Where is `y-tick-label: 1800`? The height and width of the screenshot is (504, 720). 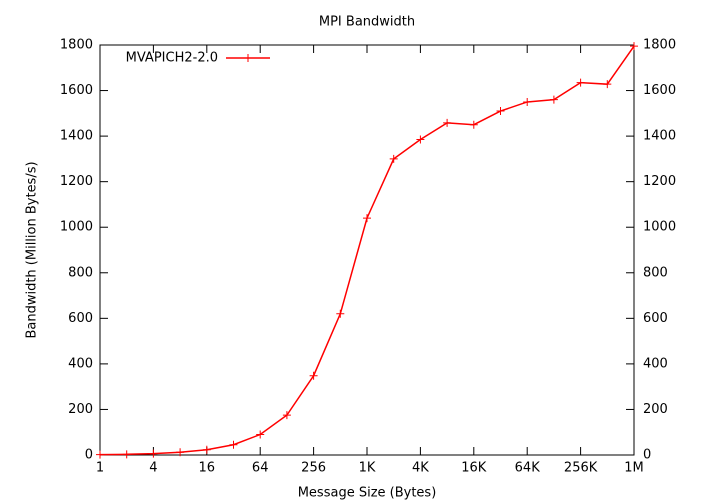 y-tick-label: 1800 is located at coordinates (76, 45).